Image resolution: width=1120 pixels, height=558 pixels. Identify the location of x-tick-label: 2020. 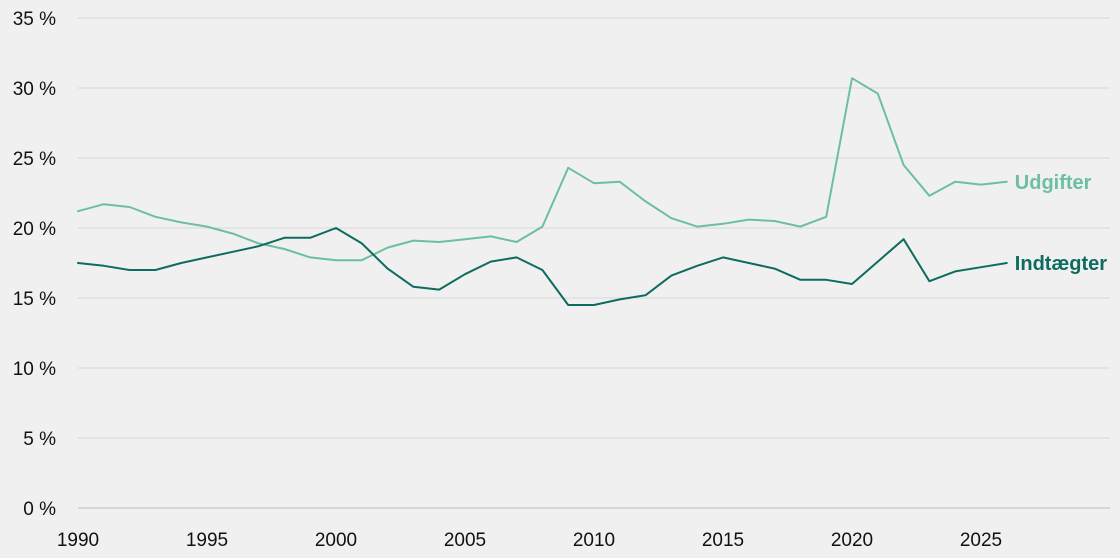
(852, 540).